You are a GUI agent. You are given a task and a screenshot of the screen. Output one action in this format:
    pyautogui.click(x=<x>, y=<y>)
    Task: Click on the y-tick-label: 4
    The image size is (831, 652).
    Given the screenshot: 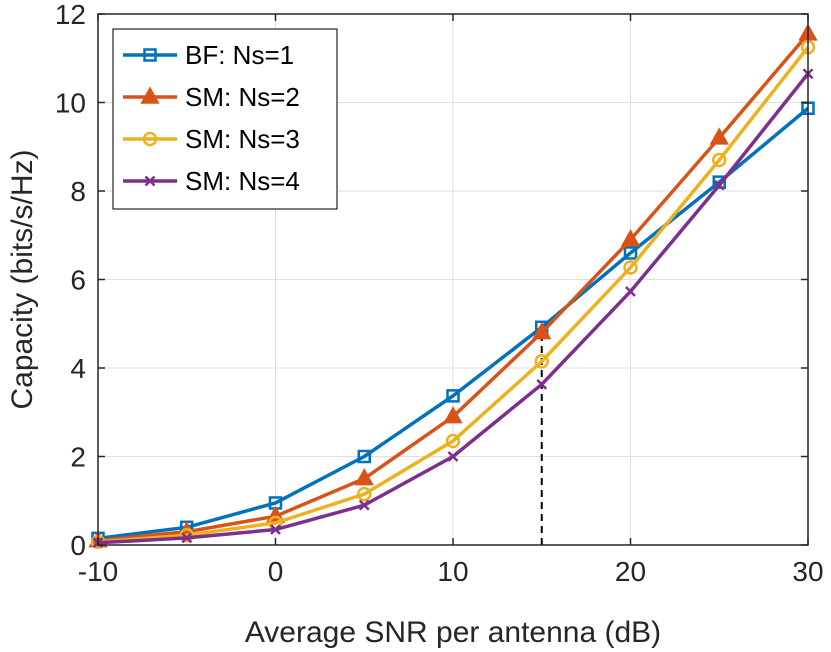 What is the action you would take?
    pyautogui.click(x=78, y=368)
    